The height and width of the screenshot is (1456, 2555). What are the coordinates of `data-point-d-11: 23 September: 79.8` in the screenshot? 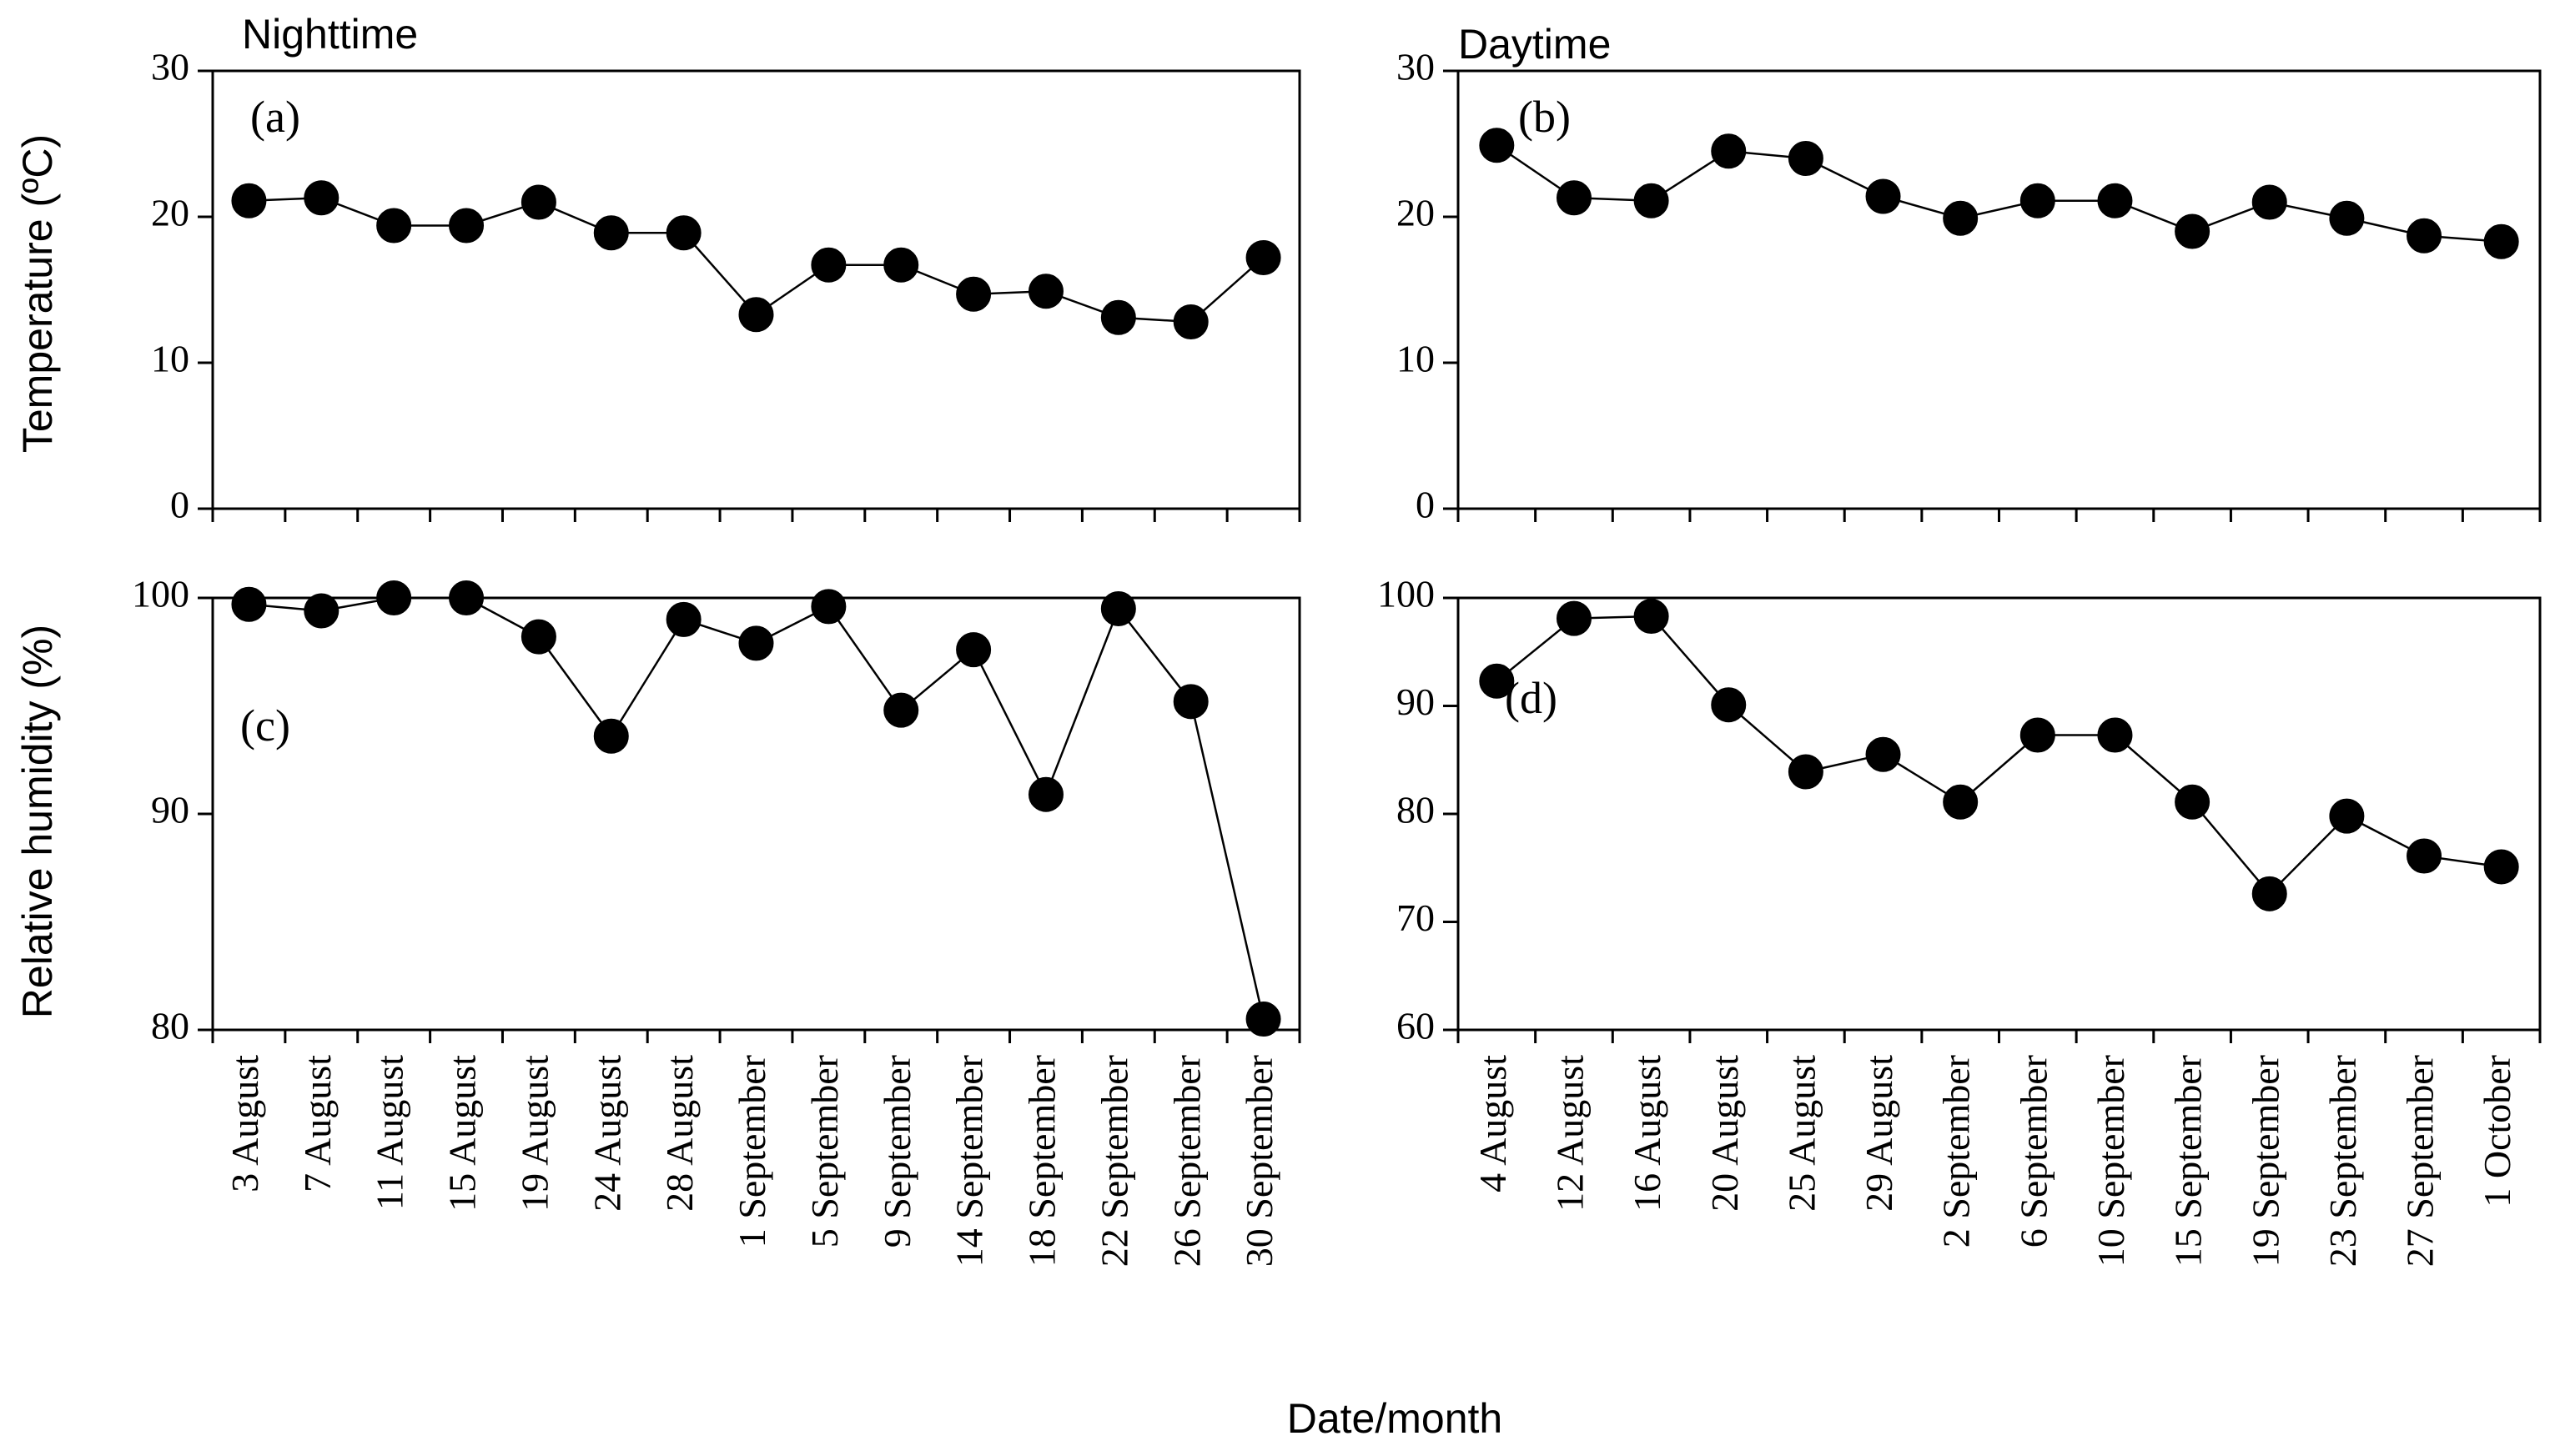 It's located at (2347, 816).